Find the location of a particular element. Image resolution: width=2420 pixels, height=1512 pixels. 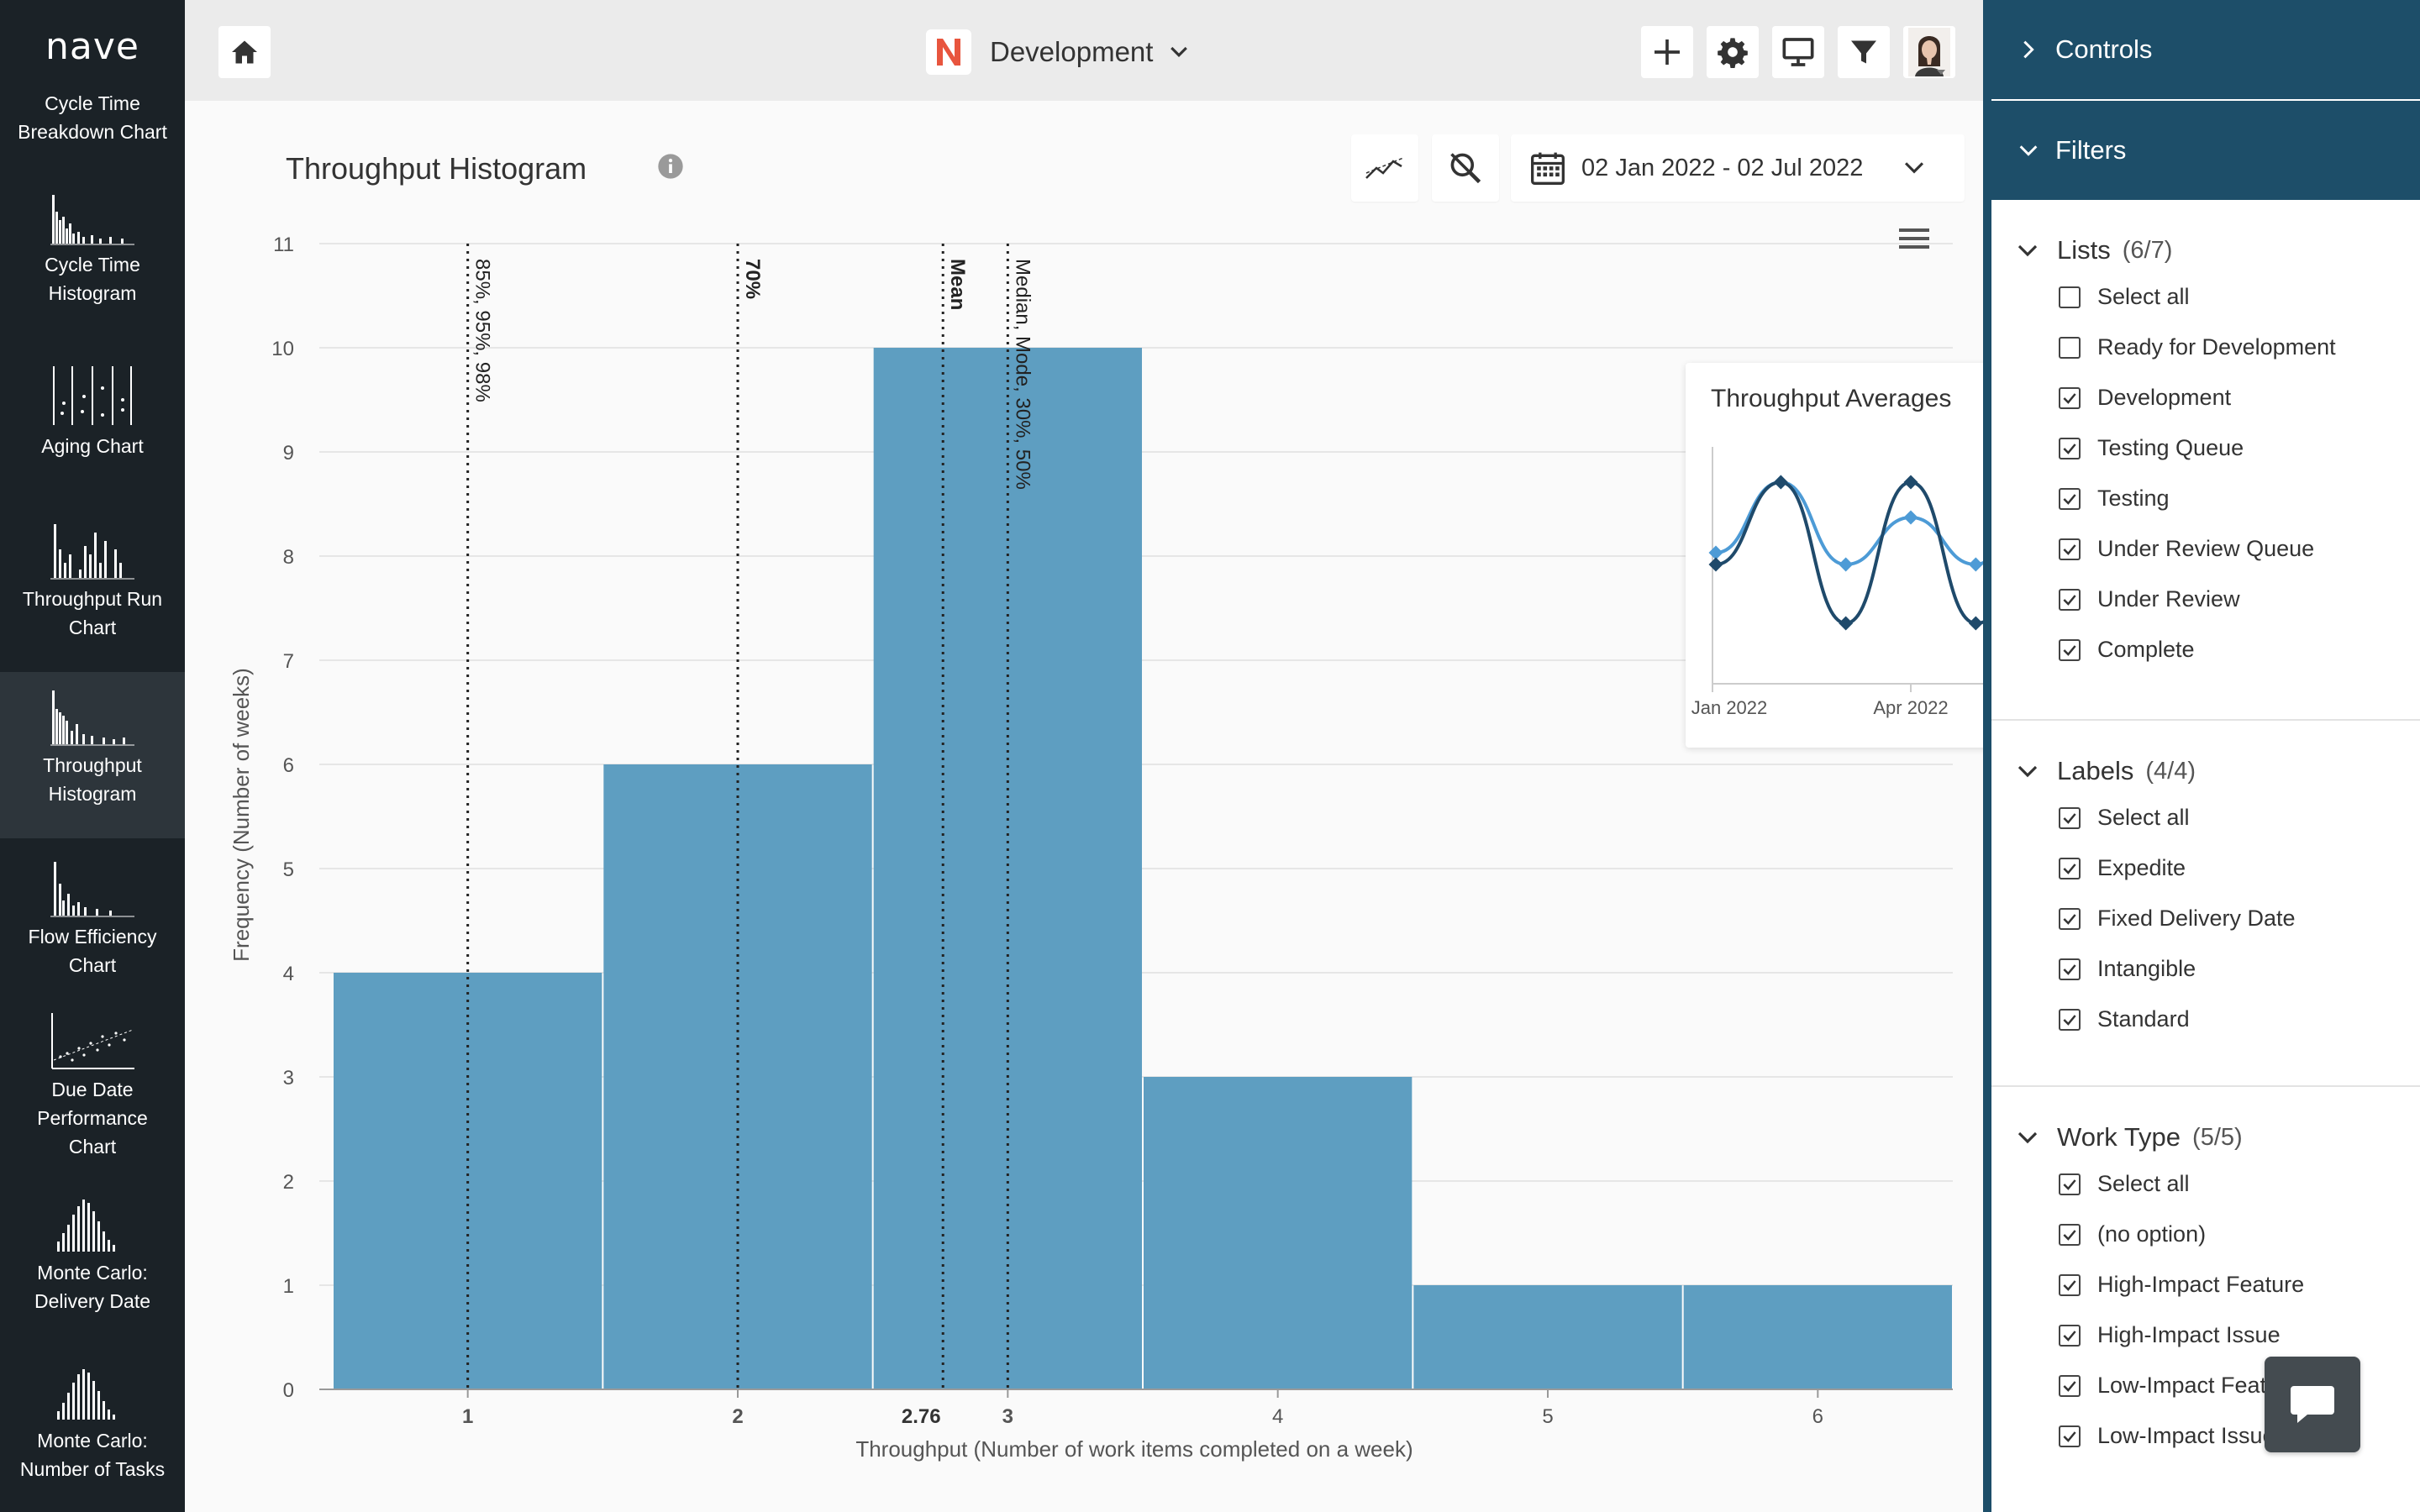

filter-option: Fixed Delivery Date is located at coordinates (2177, 919).